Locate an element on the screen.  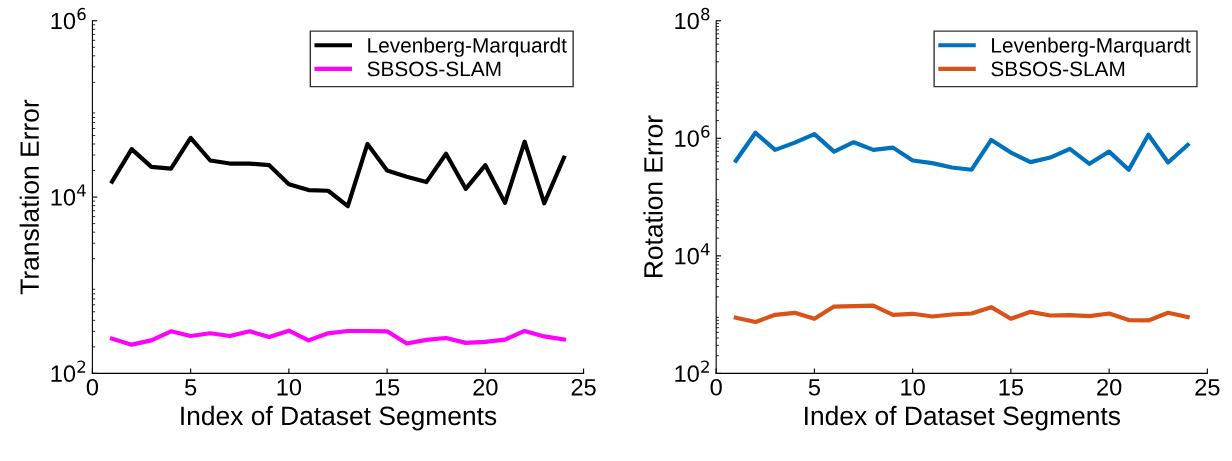
y-axis-title: Translation Error is located at coordinates (29, 197).